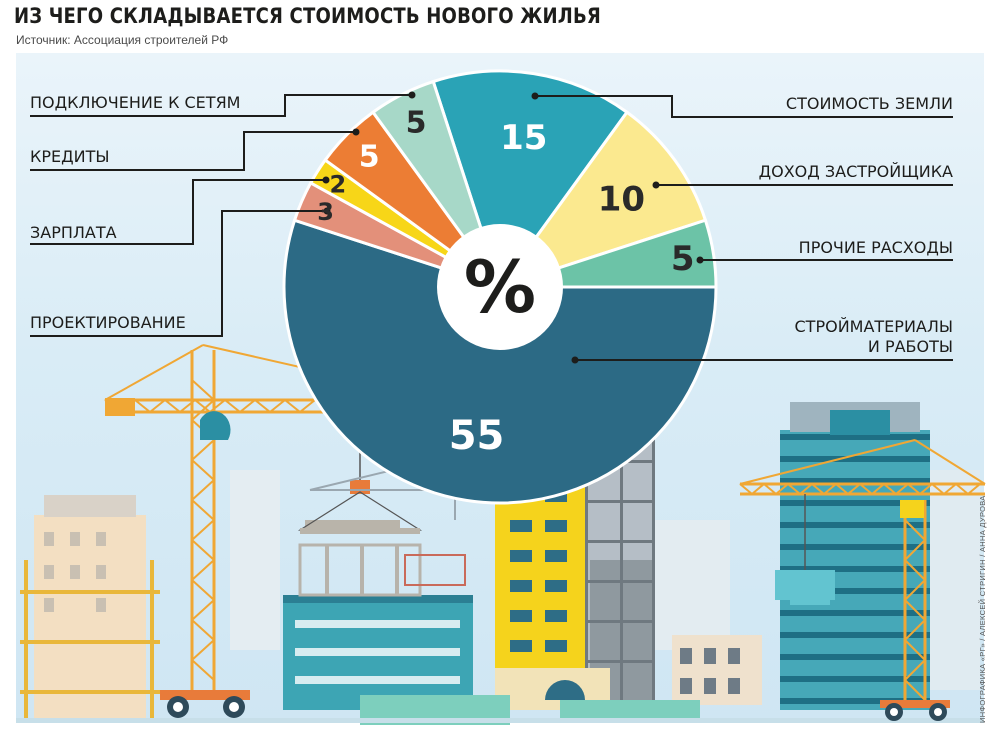  Describe the element at coordinates (135, 102) in the screenshot. I see `category-label-8: ПОДКЛЮЧЕНИЕ К СЕТЯМ` at that location.